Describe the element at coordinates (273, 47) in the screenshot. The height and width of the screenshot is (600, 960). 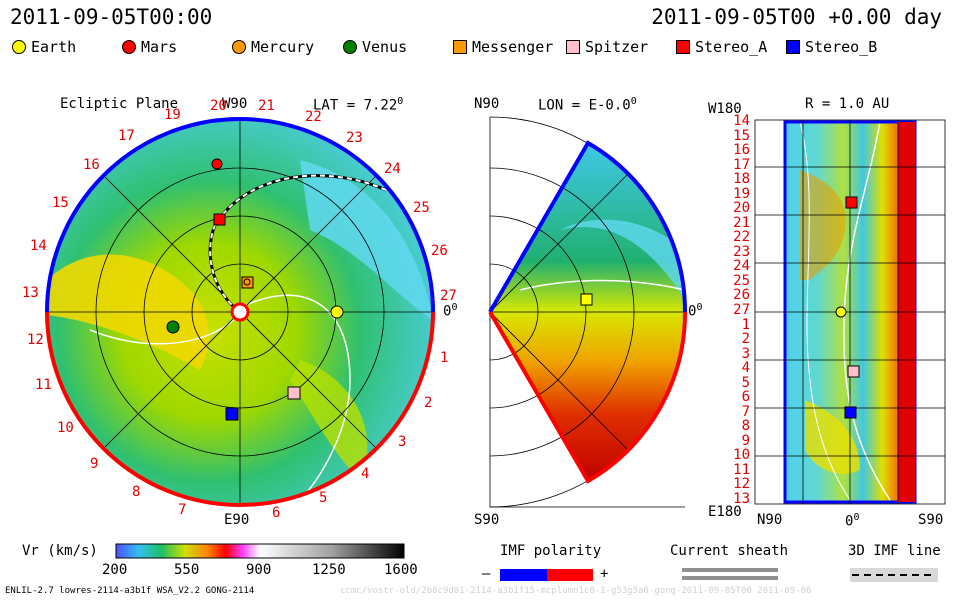
I see `legend-mercury: Mercury` at that location.